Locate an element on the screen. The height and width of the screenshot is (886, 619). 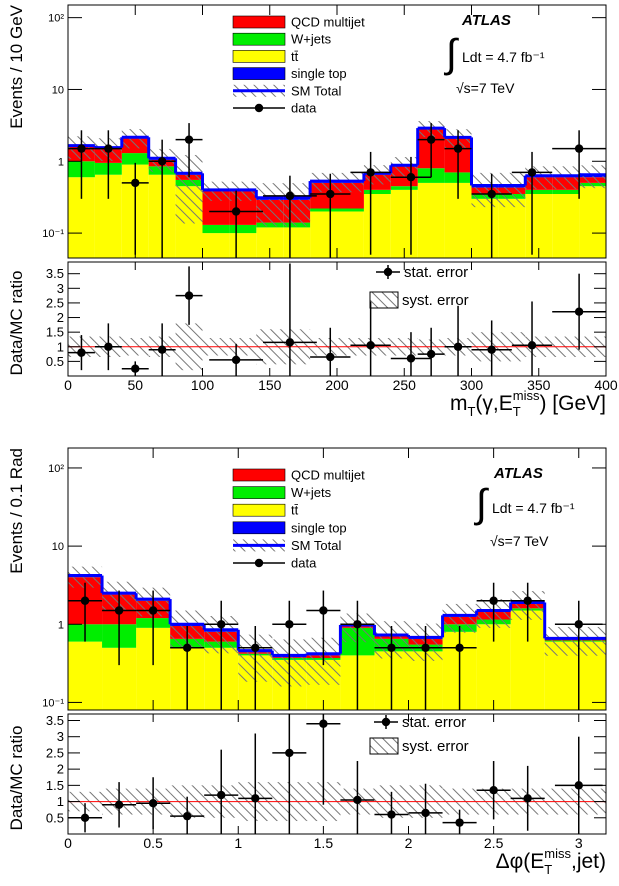
y-axis-label: Events / 0.1 Rad is located at coordinates (16, 511).